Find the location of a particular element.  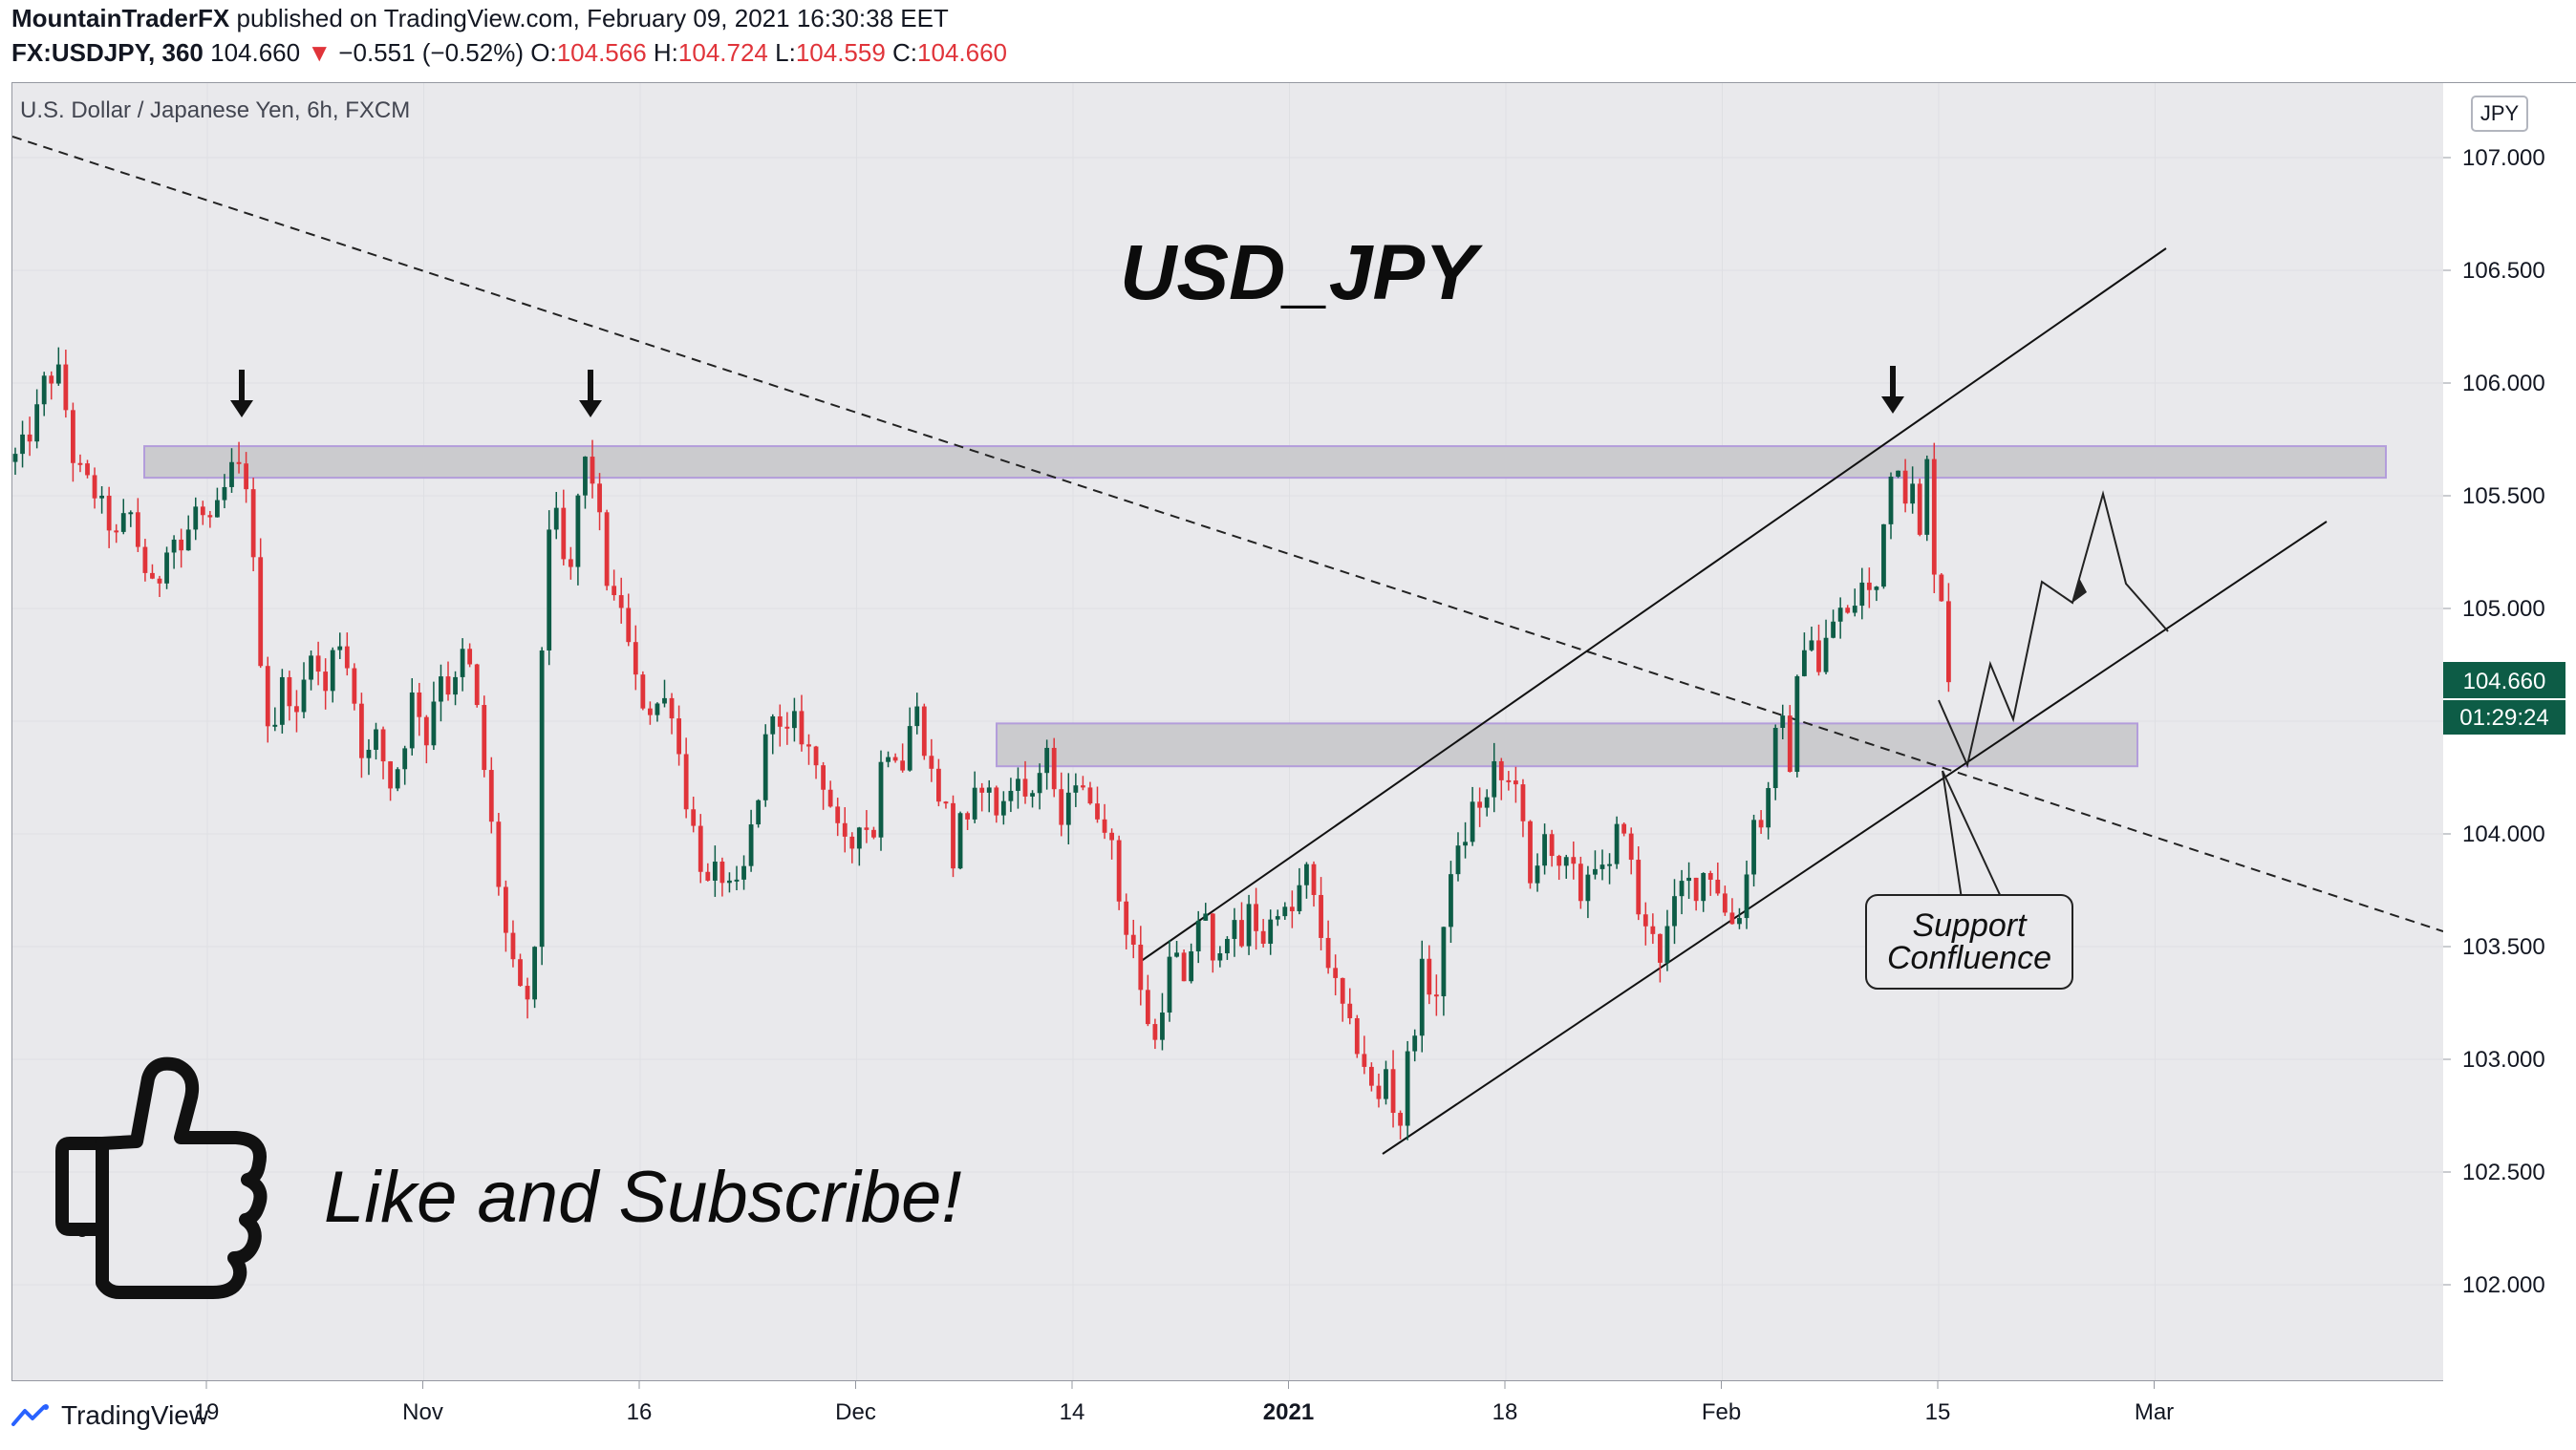

currency-badge is located at coordinates (2499, 114).